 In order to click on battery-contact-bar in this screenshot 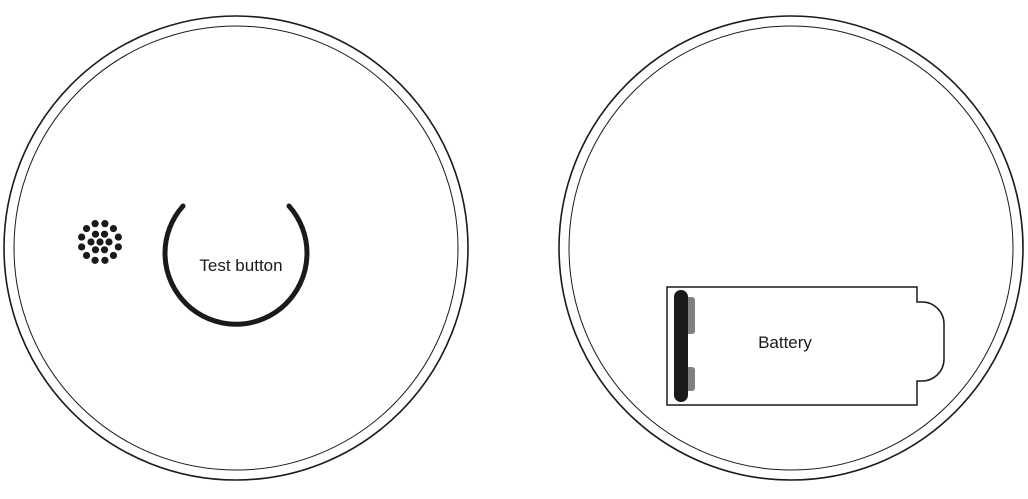, I will do `click(681, 346)`.